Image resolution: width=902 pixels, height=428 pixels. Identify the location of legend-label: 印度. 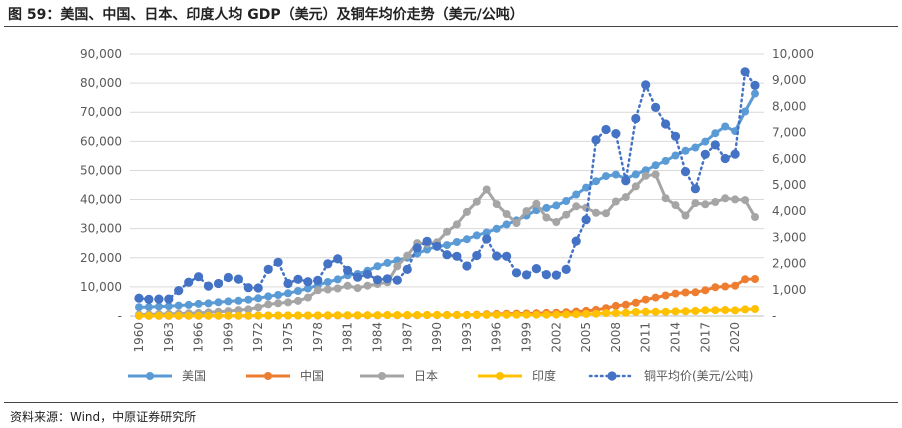
(544, 375).